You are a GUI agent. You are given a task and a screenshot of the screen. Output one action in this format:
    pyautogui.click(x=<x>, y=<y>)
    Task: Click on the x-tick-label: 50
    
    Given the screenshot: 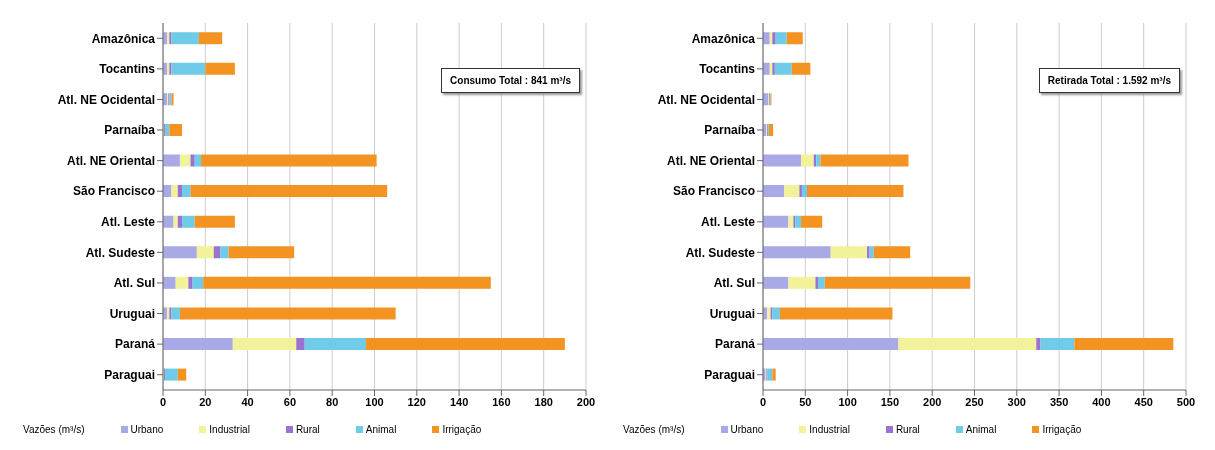 What is the action you would take?
    pyautogui.click(x=805, y=401)
    